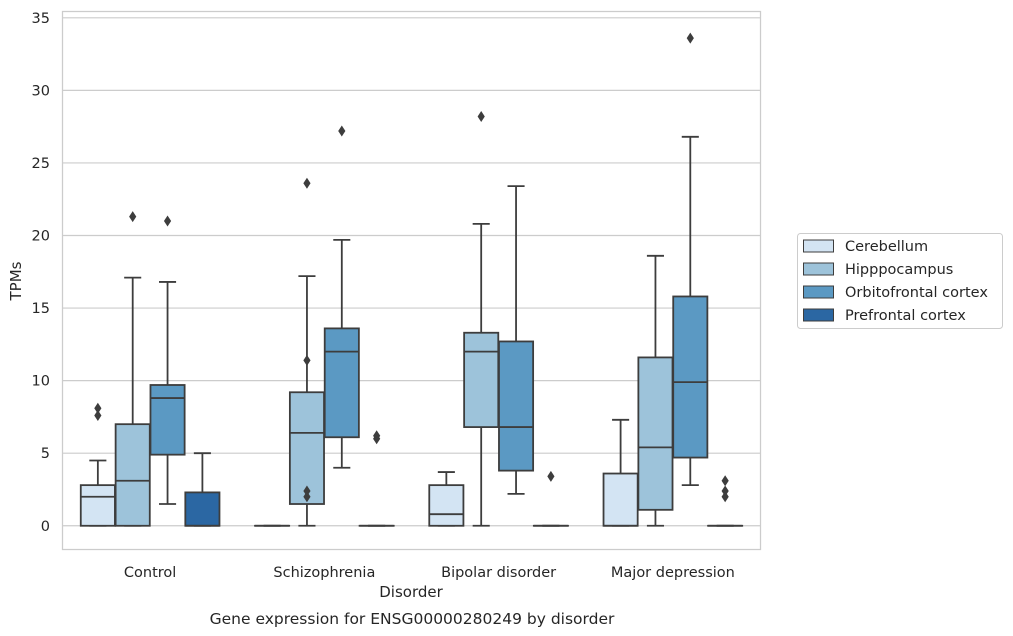 This screenshot has width=1013, height=636. What do you see at coordinates (41, 382) in the screenshot?
I see `y-tick-label: 10` at bounding box center [41, 382].